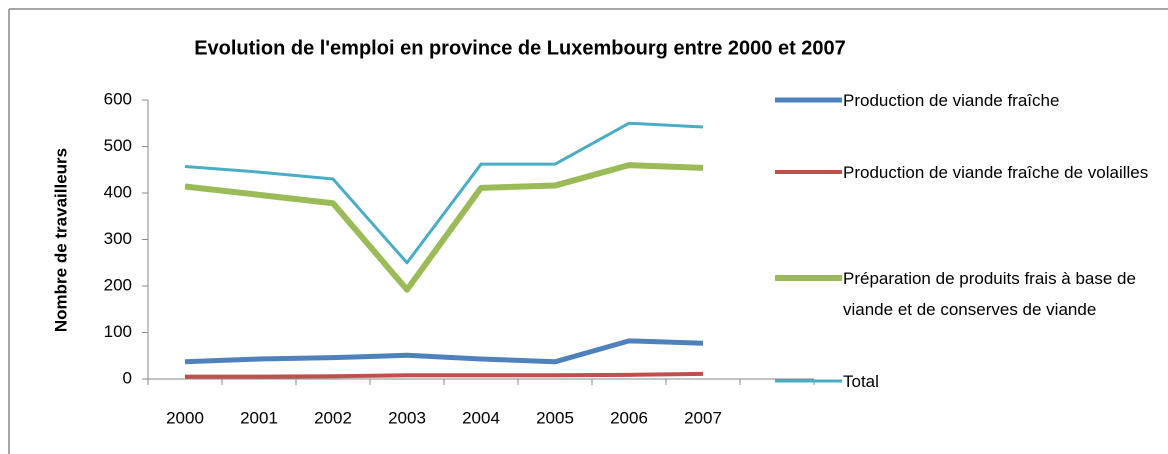 This screenshot has width=1168, height=454. What do you see at coordinates (118, 331) in the screenshot?
I see `y-tick-label: 100` at bounding box center [118, 331].